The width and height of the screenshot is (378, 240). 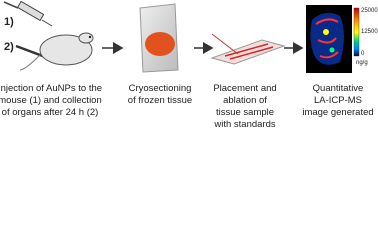 What do you see at coordinates (51, 88) in the screenshot?
I see `step-label: Injection of AuNPs to the` at bounding box center [51, 88].